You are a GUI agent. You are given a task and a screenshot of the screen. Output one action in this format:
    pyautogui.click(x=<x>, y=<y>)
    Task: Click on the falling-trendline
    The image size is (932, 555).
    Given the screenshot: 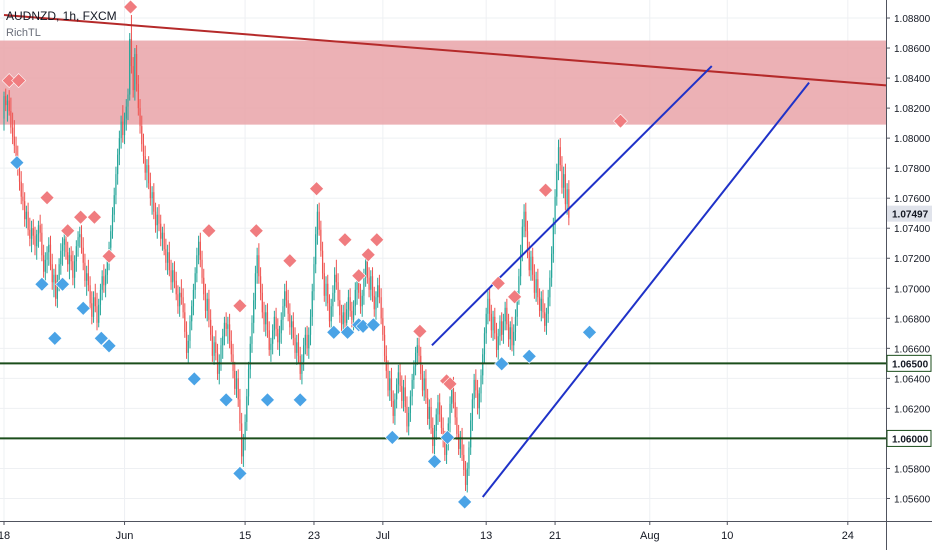 What is the action you would take?
    pyautogui.click(x=445, y=50)
    